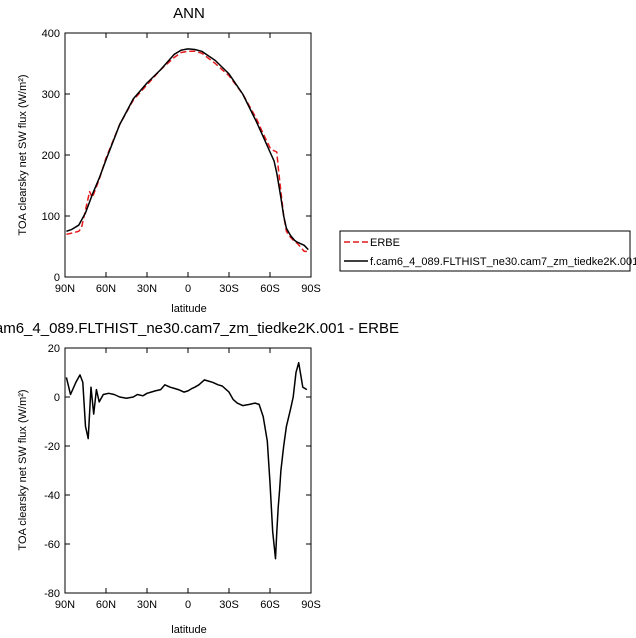 This screenshot has height=638, width=636. I want to click on top-panel-series, so click(187, 150).